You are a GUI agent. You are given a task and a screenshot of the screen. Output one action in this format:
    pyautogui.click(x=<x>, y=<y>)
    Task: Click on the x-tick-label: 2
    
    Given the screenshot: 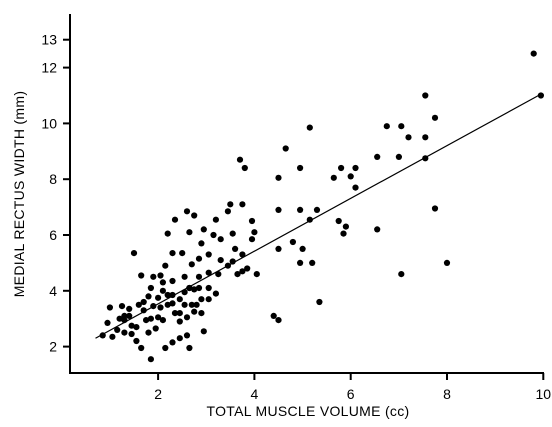 What is the action you would take?
    pyautogui.click(x=158, y=394)
    